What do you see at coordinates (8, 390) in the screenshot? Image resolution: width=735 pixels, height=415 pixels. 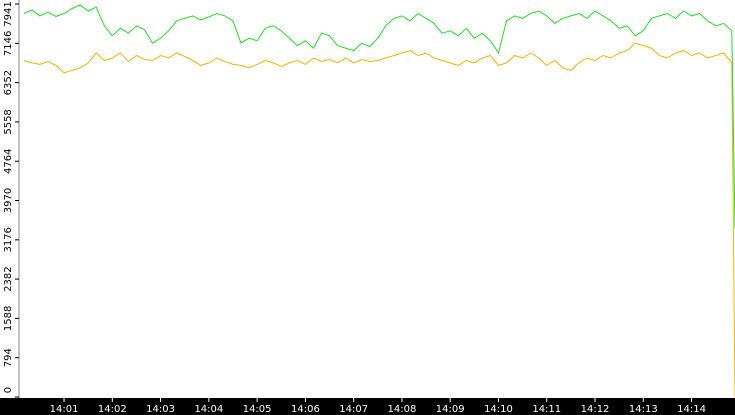 I see `y-tick-label: 0` at bounding box center [8, 390].